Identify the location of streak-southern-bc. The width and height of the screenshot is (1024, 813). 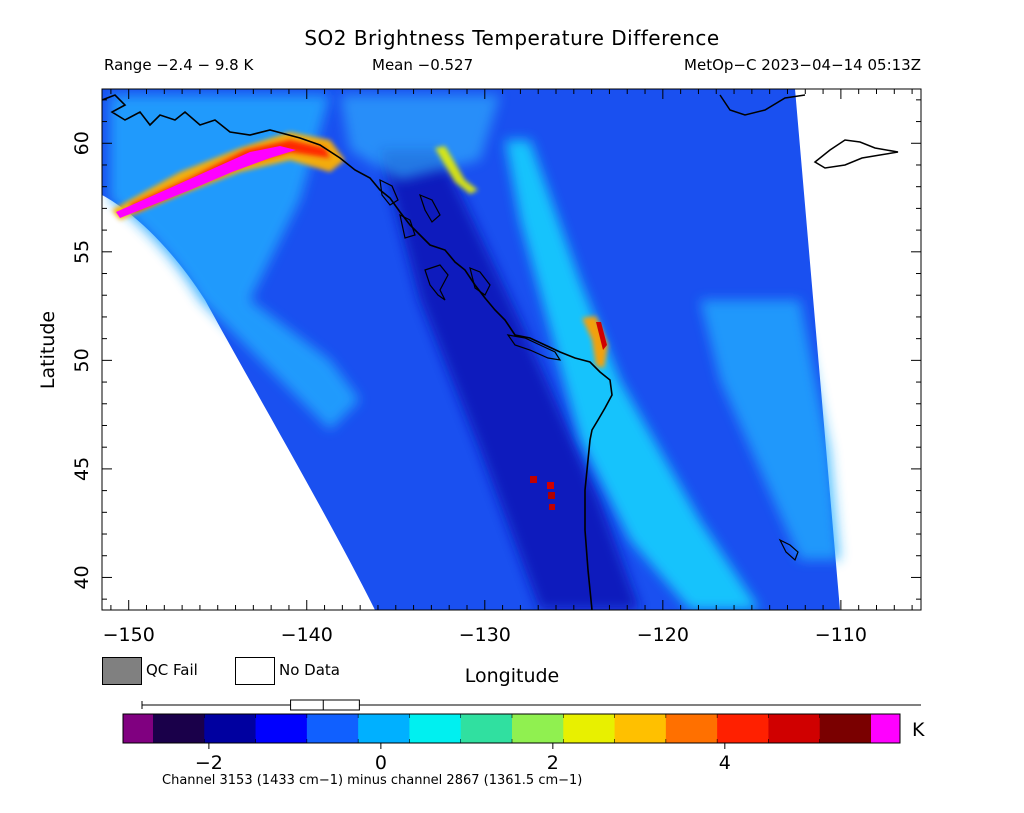
(595, 342).